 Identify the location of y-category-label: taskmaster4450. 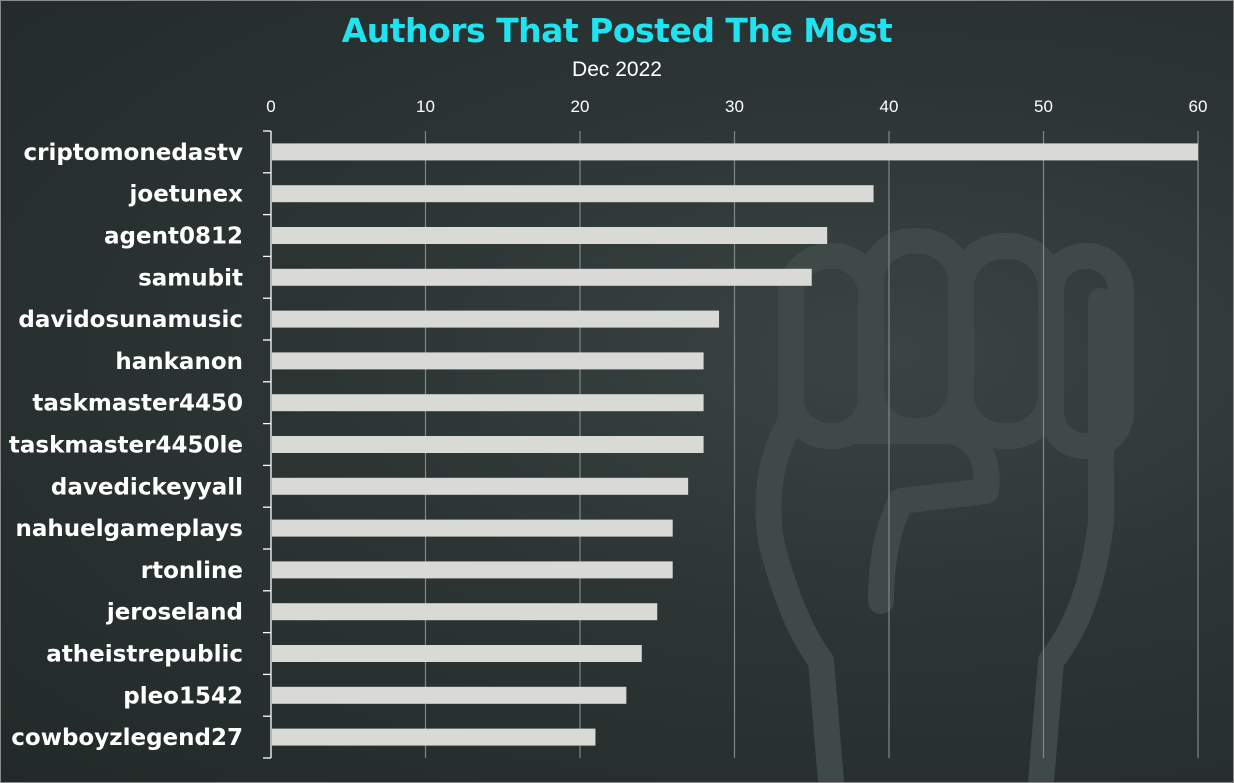
(137, 404).